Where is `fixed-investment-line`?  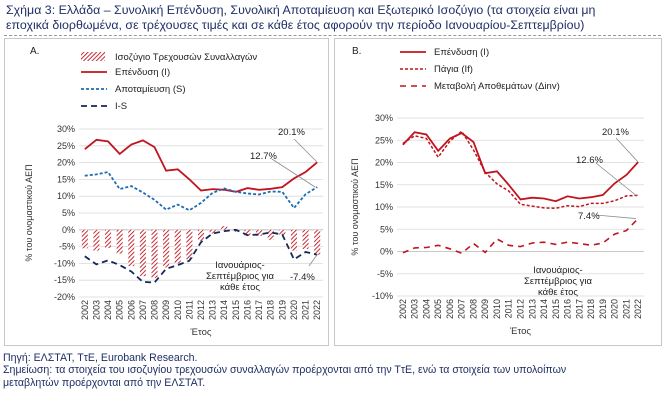 fixed-investment-line is located at coordinates (520, 170).